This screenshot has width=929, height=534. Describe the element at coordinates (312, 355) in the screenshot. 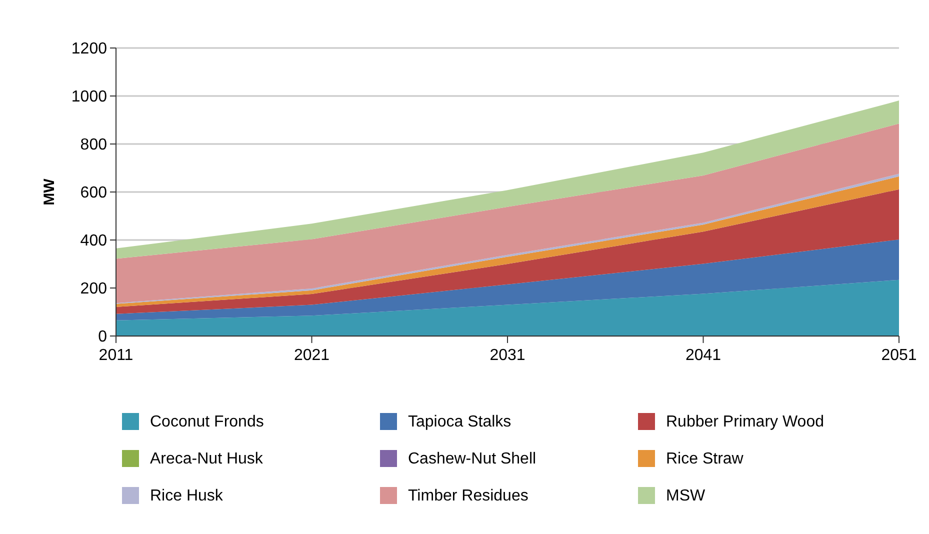

I see `x-tick-label: 2021` at that location.